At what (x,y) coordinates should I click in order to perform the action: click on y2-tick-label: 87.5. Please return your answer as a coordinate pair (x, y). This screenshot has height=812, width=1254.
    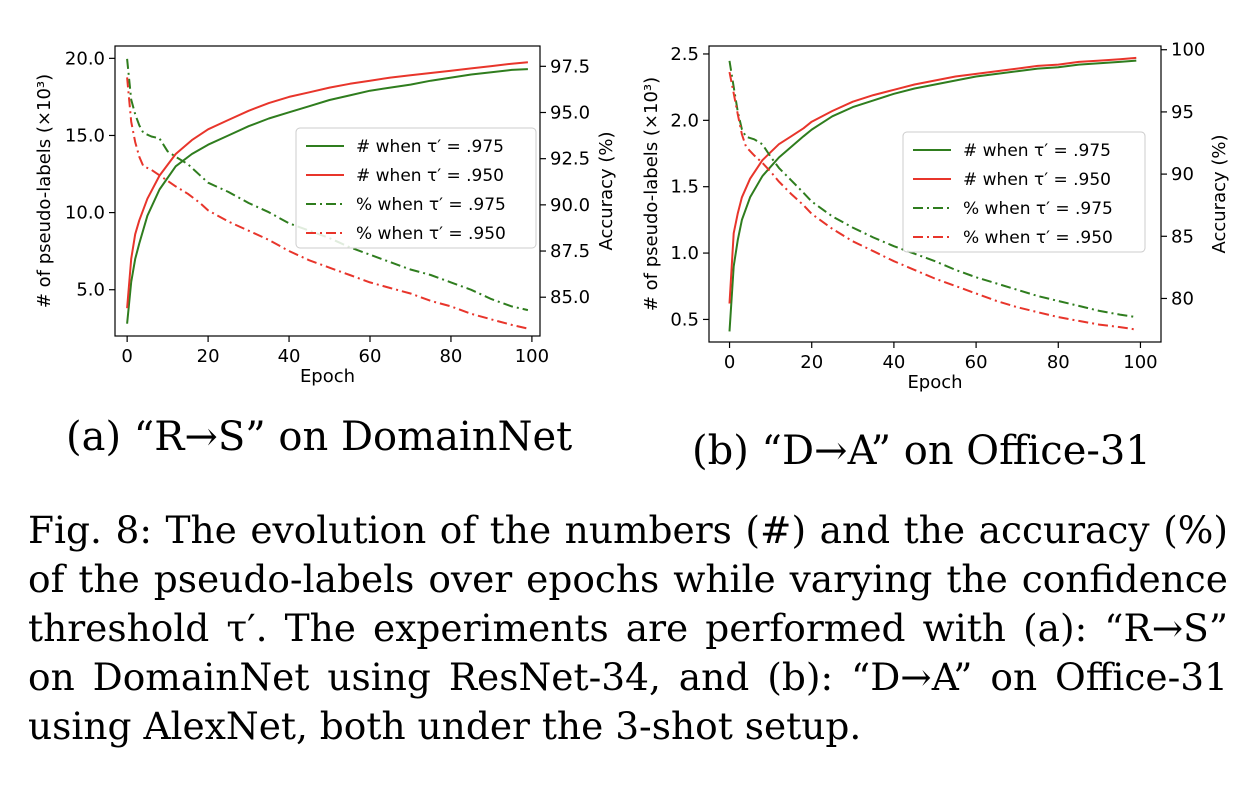
    Looking at the image, I should click on (570, 251).